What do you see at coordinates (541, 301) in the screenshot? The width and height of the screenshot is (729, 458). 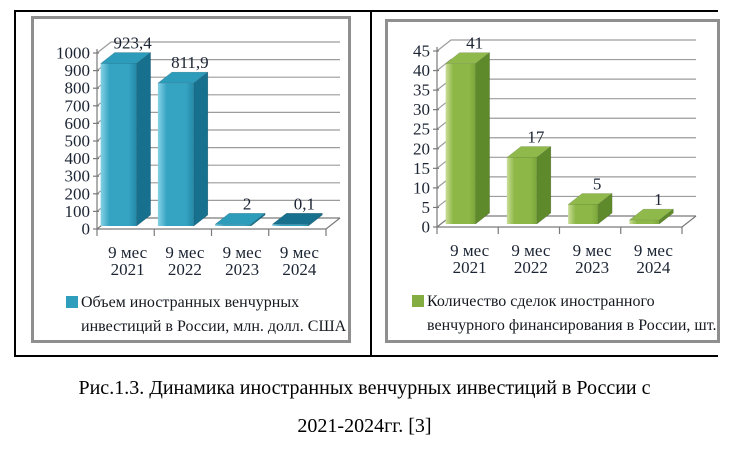 I see `legend-line: Количество сделок иностранного` at bounding box center [541, 301].